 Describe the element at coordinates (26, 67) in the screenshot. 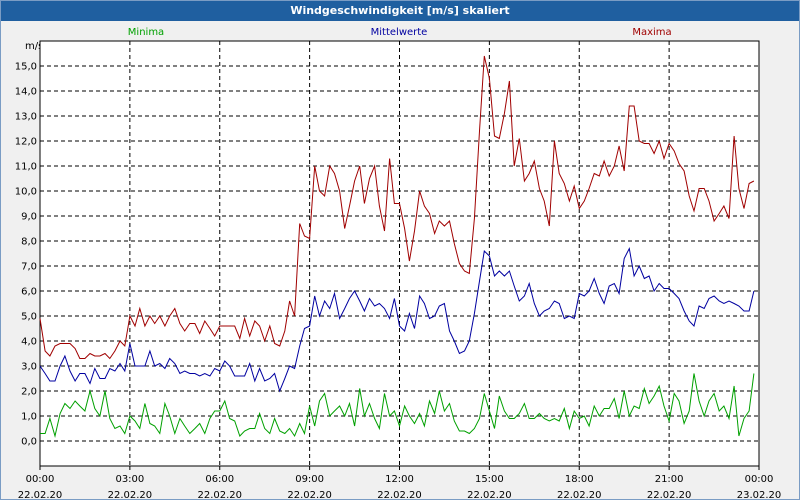

I see `y-tick-label: 15,0` at that location.